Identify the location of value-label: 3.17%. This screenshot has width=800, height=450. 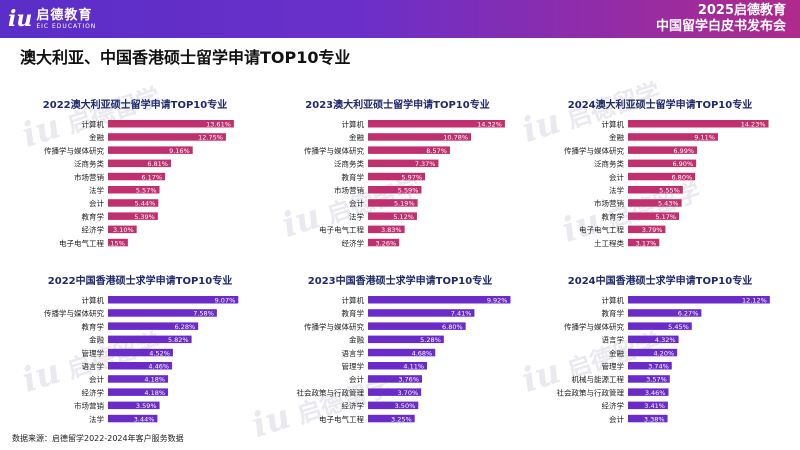
(646, 243).